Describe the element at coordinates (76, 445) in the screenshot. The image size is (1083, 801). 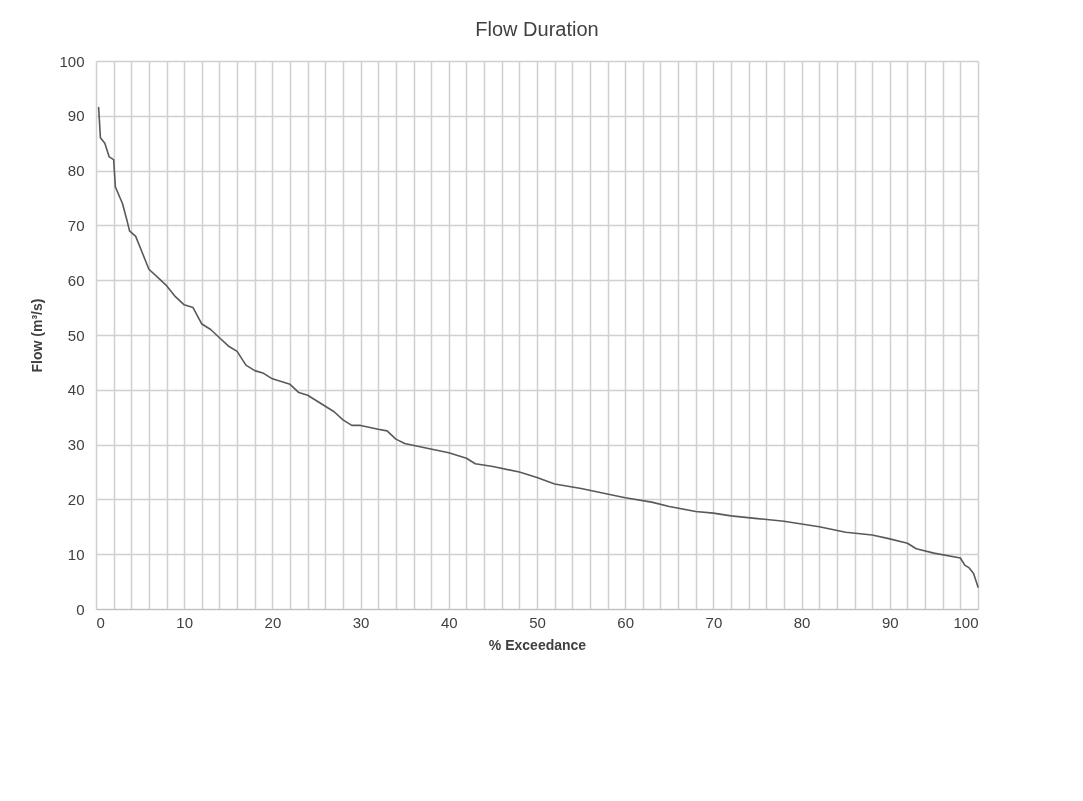
I see `y-tick-label: 30` at that location.